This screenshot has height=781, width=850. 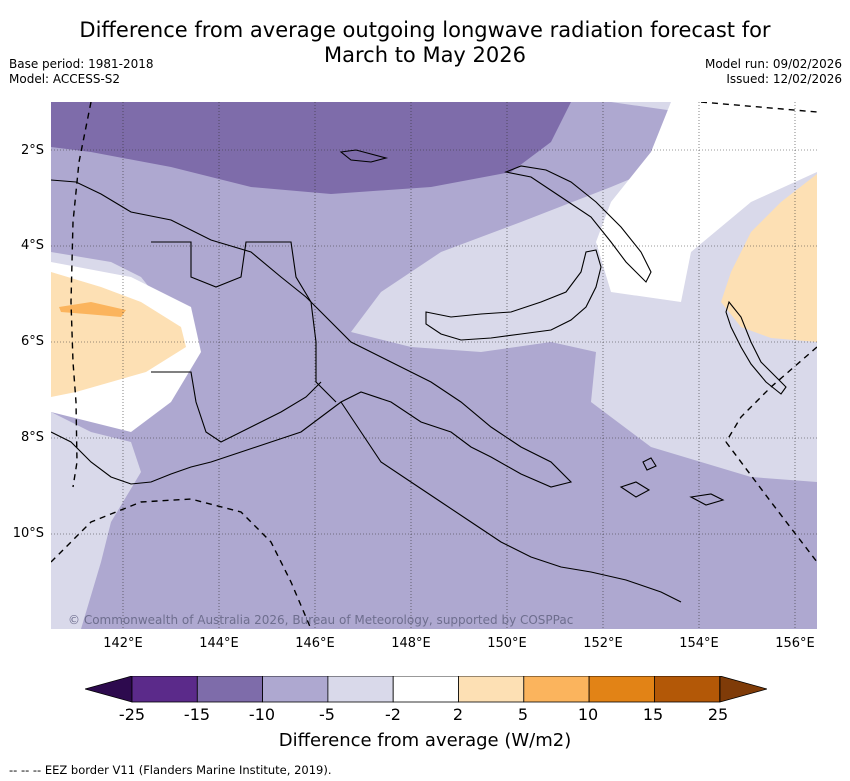 What do you see at coordinates (603, 643) in the screenshot?
I see `lon-label-152e: 152°E` at bounding box center [603, 643].